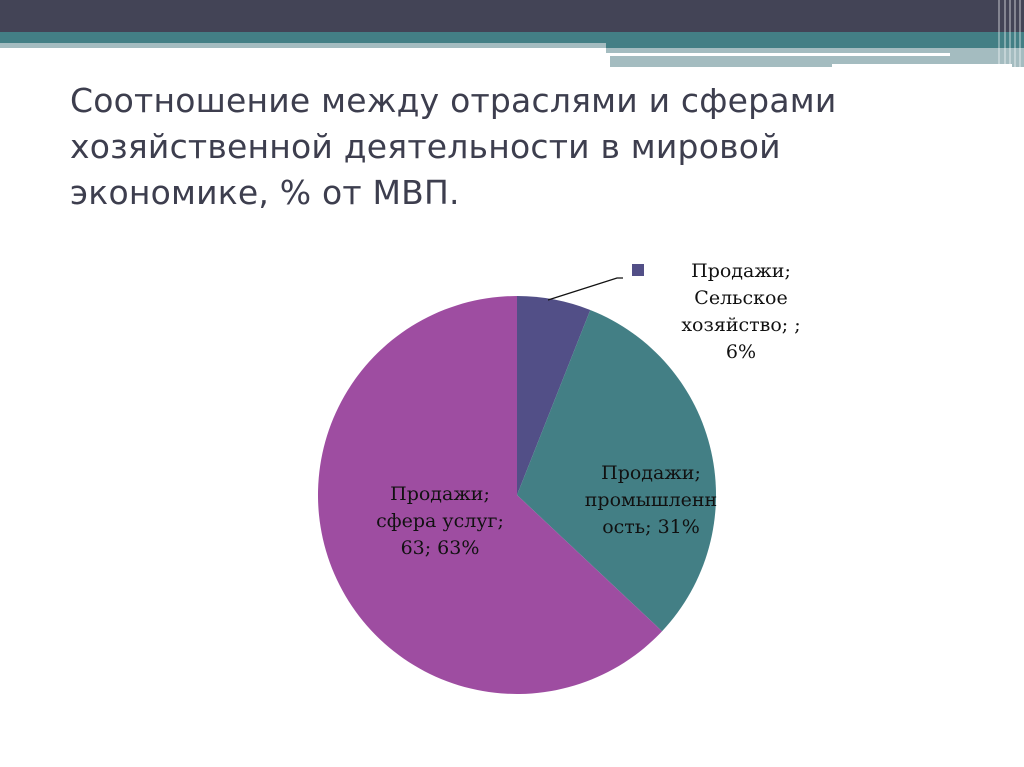 The image size is (1024, 767). I want to click on data-label-services: Продажи; сфера услуг; 63; 63%, so click(440, 521).